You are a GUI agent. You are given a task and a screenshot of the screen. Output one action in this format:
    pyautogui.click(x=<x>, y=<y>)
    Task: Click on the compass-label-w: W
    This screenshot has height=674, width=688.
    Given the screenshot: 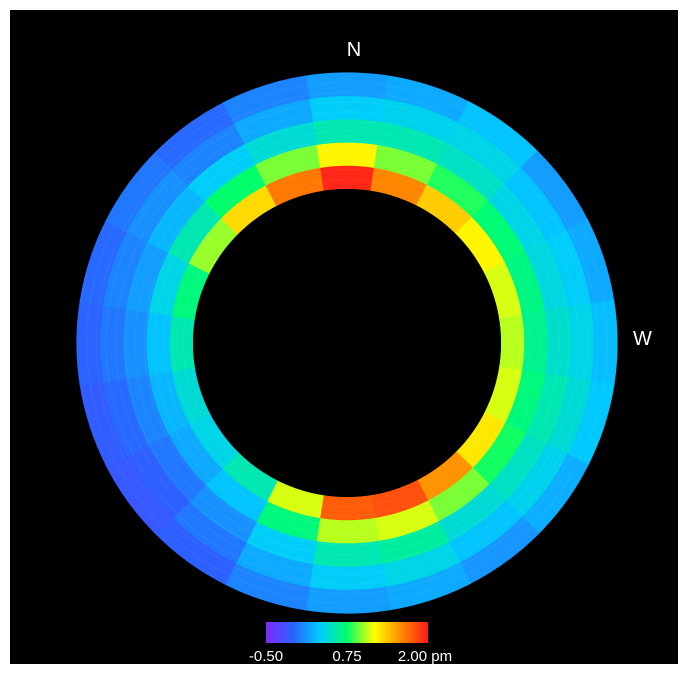 What is the action you would take?
    pyautogui.click(x=642, y=339)
    